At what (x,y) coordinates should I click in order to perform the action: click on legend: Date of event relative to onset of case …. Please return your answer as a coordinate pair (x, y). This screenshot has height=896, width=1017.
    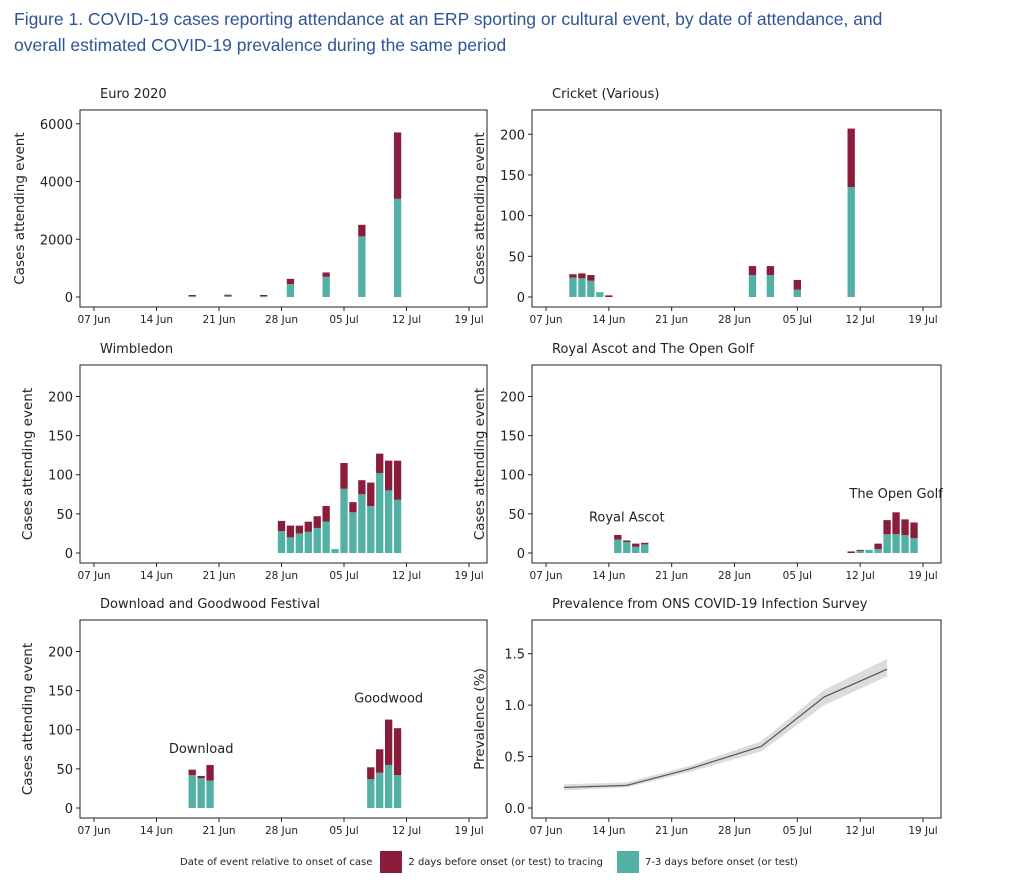
    Looking at the image, I should click on (496, 862).